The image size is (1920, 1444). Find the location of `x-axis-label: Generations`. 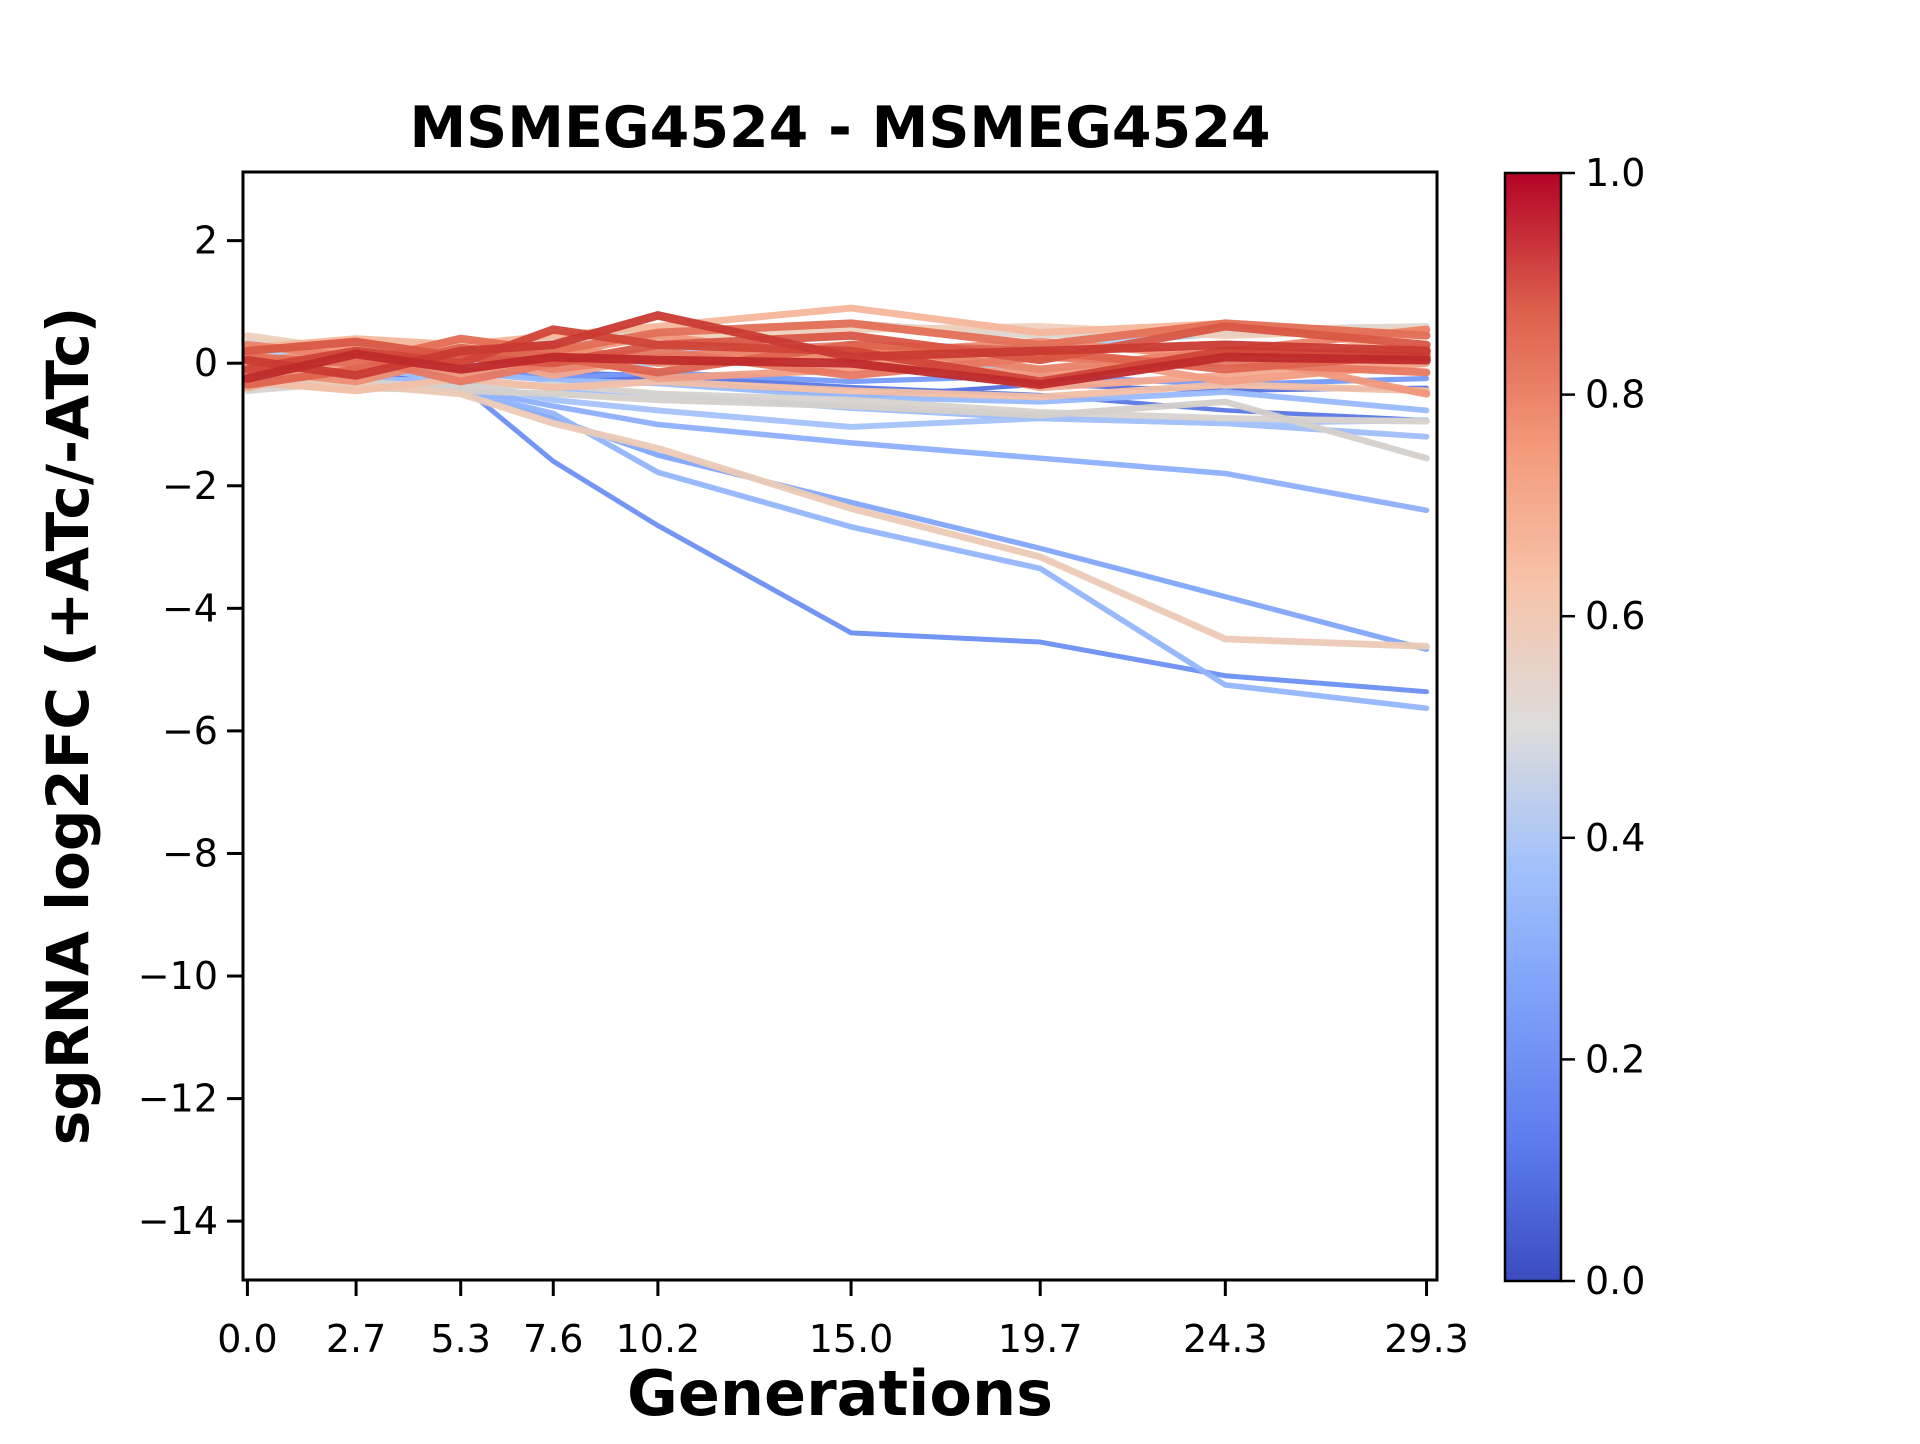

x-axis-label: Generations is located at coordinates (840, 1393).